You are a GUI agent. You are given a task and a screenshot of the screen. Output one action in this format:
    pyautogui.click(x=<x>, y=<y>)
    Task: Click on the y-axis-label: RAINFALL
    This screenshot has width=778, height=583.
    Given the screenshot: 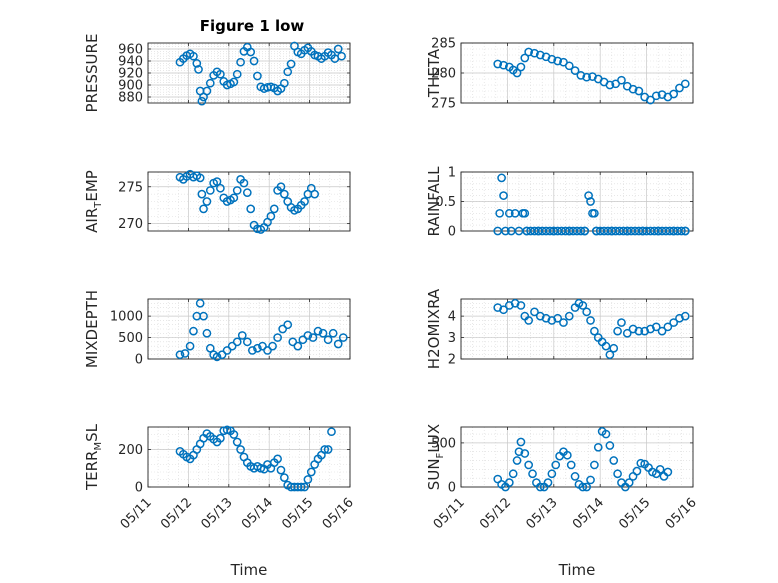 What is the action you would take?
    pyautogui.click(x=434, y=201)
    